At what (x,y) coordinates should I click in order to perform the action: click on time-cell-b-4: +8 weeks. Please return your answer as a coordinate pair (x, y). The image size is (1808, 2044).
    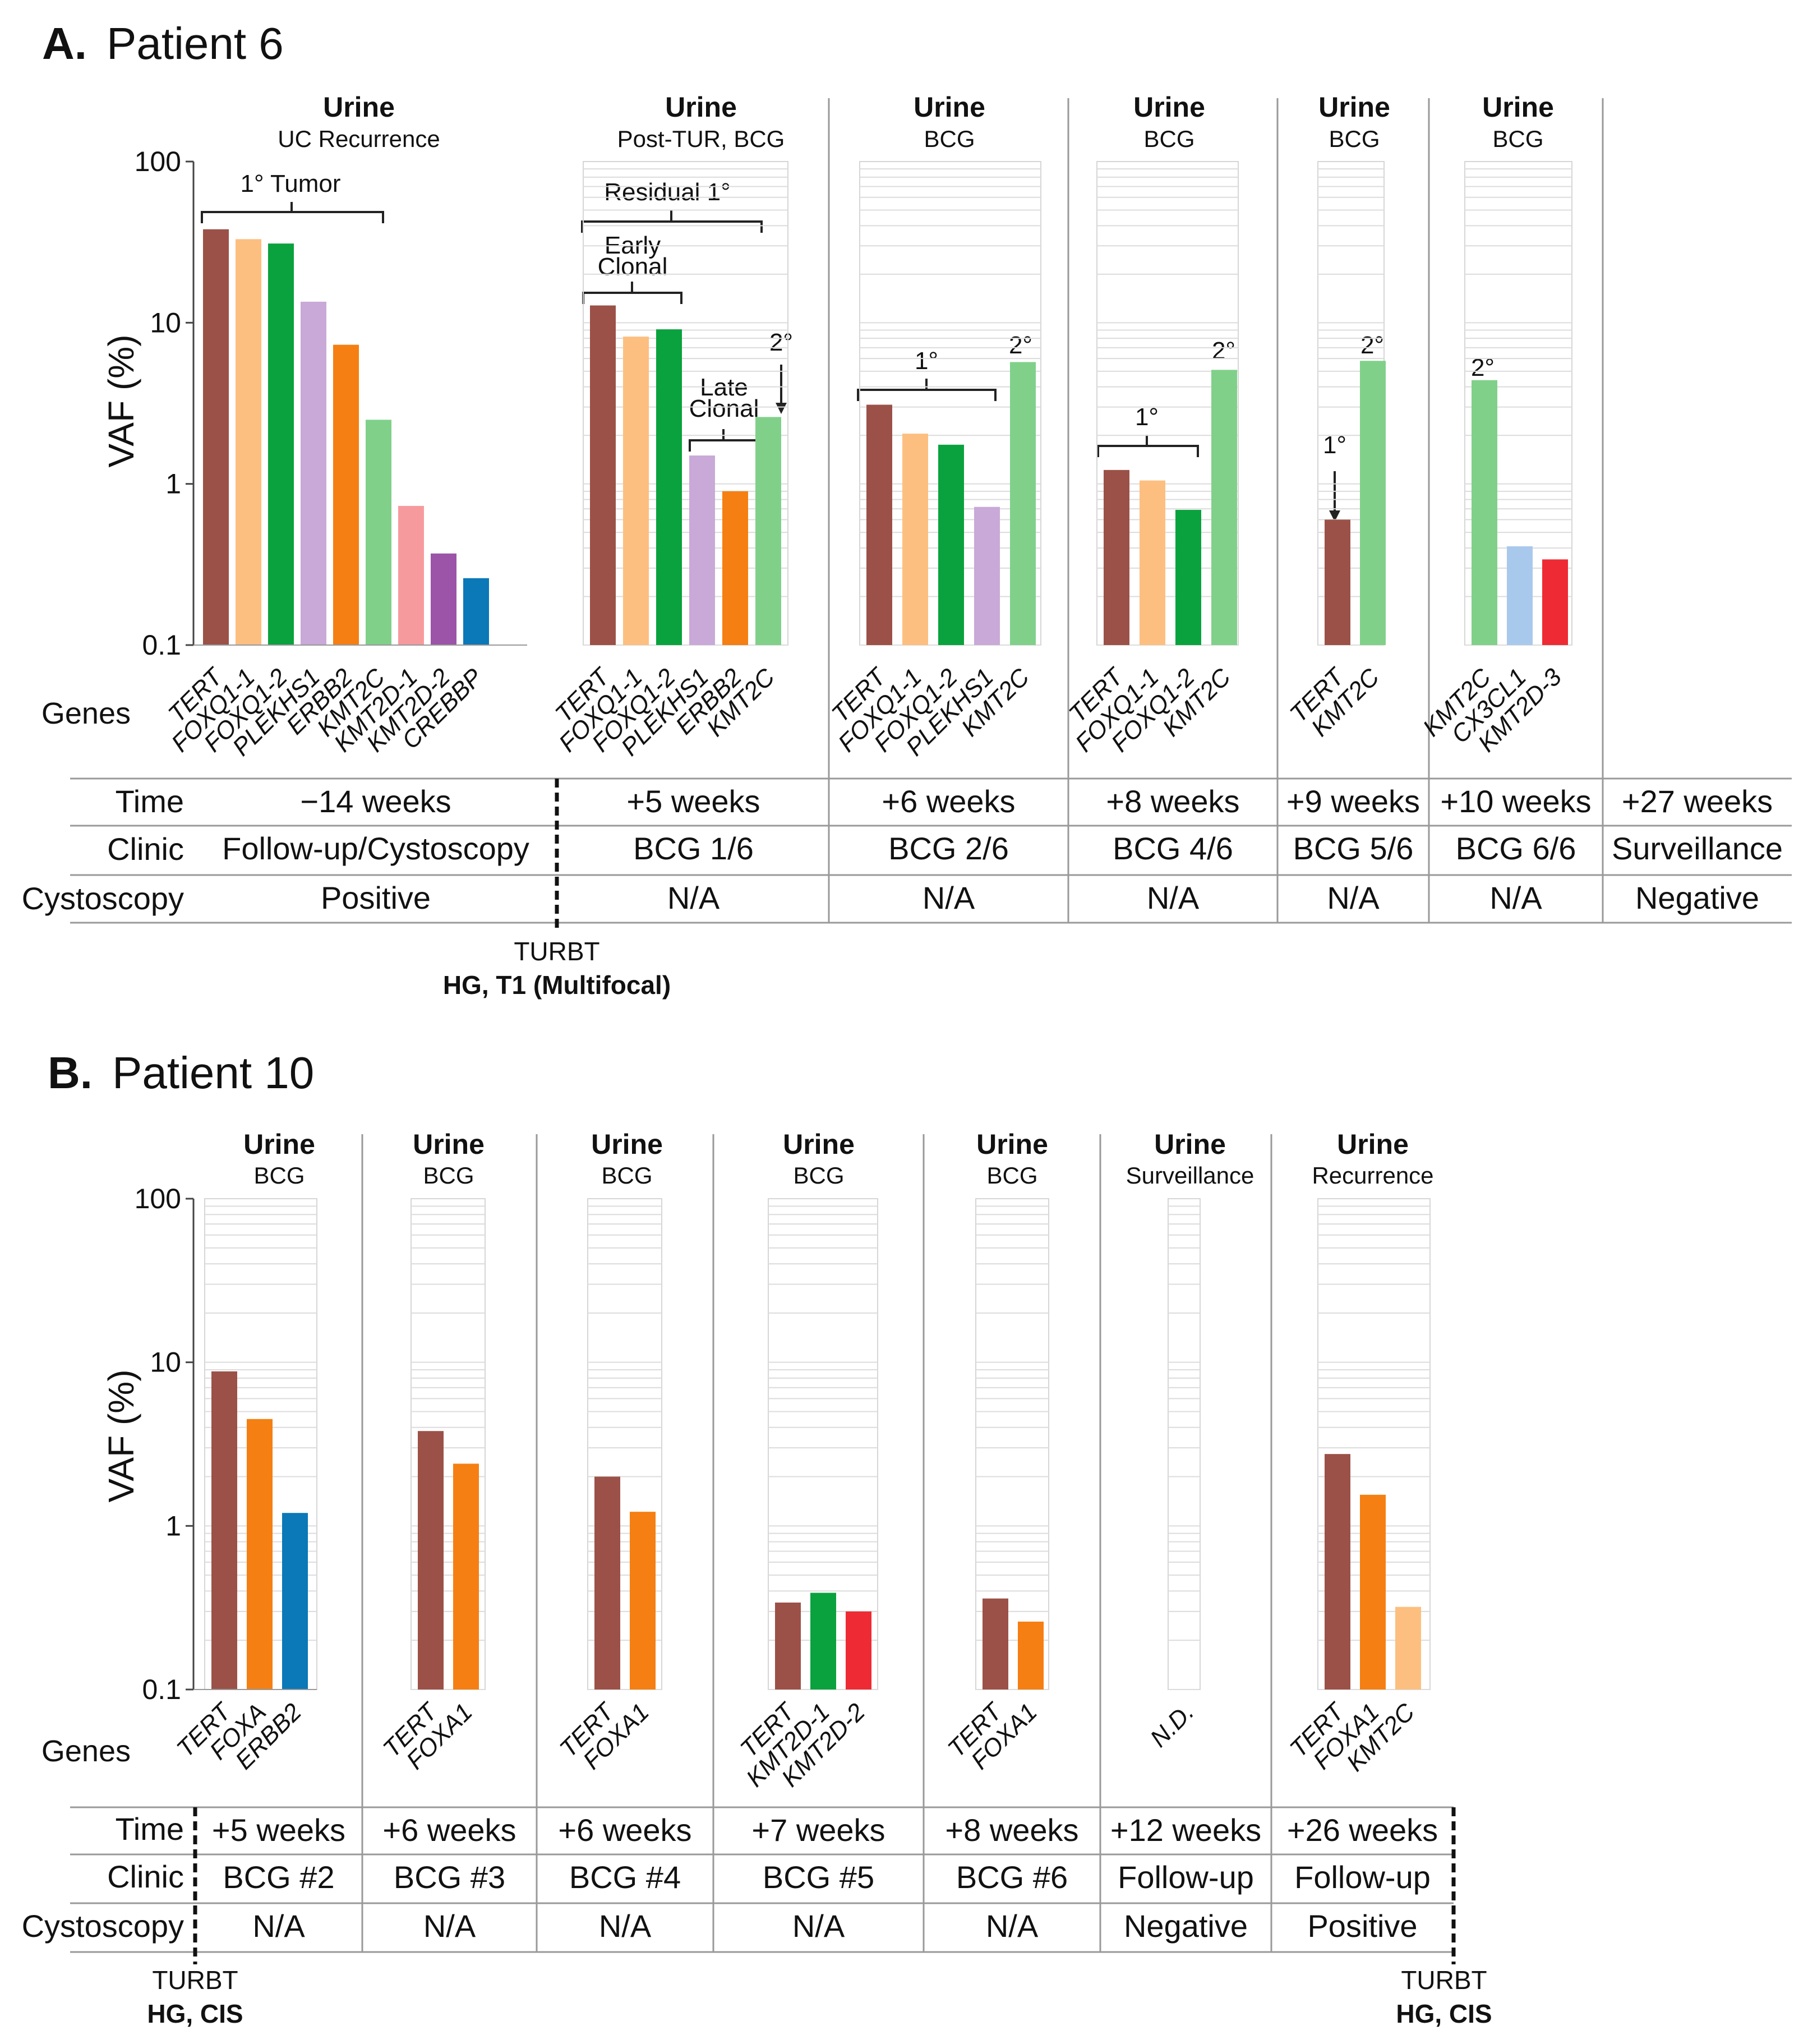
    Looking at the image, I should click on (1011, 1830).